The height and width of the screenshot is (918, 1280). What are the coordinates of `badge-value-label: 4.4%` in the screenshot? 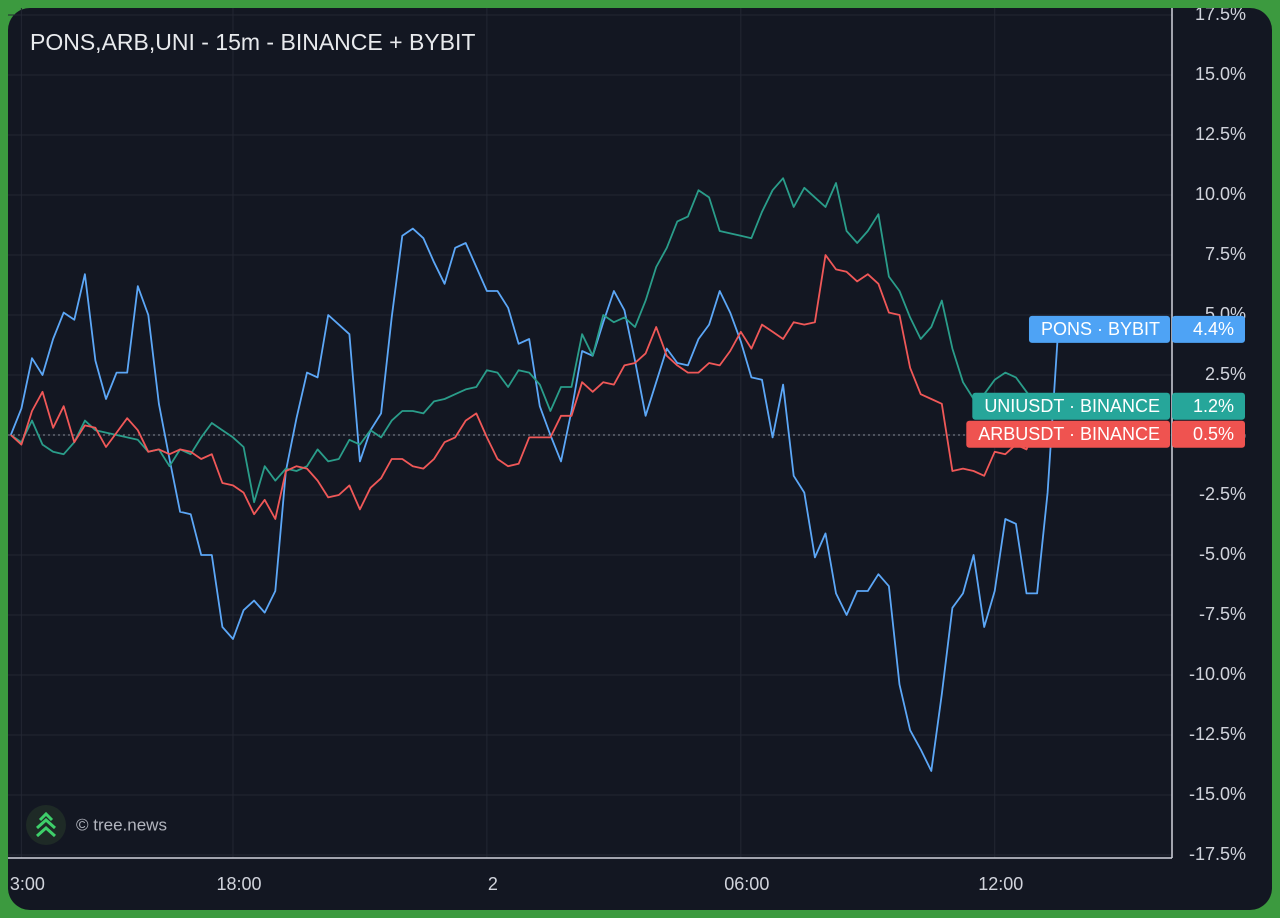 It's located at (1213, 329).